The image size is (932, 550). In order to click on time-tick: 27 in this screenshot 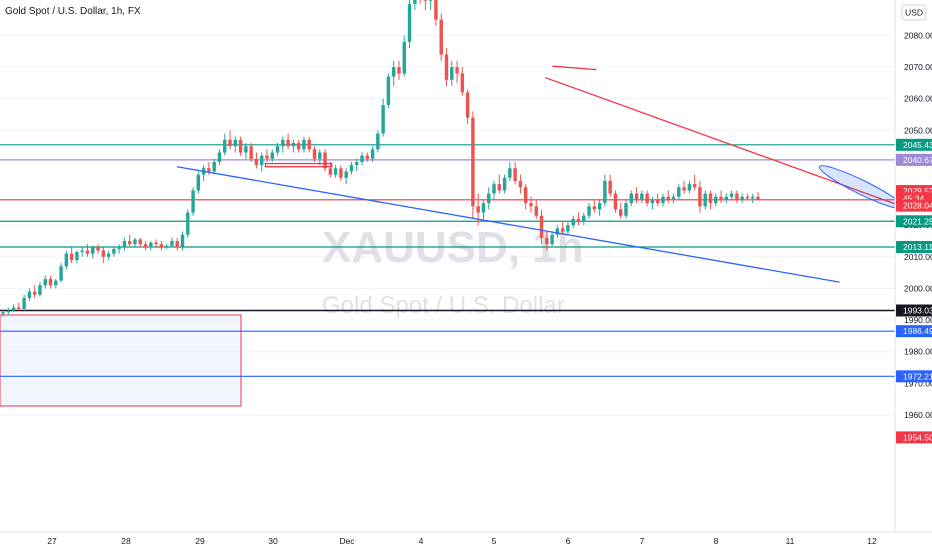, I will do `click(52, 541)`.